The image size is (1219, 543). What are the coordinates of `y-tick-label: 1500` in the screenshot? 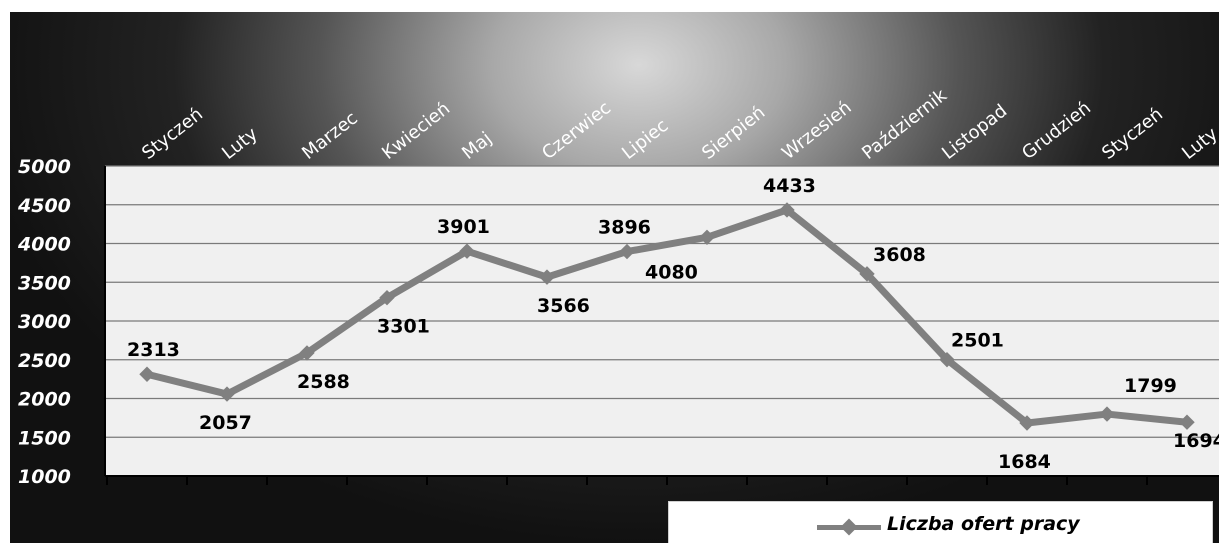 It's located at (44, 438).